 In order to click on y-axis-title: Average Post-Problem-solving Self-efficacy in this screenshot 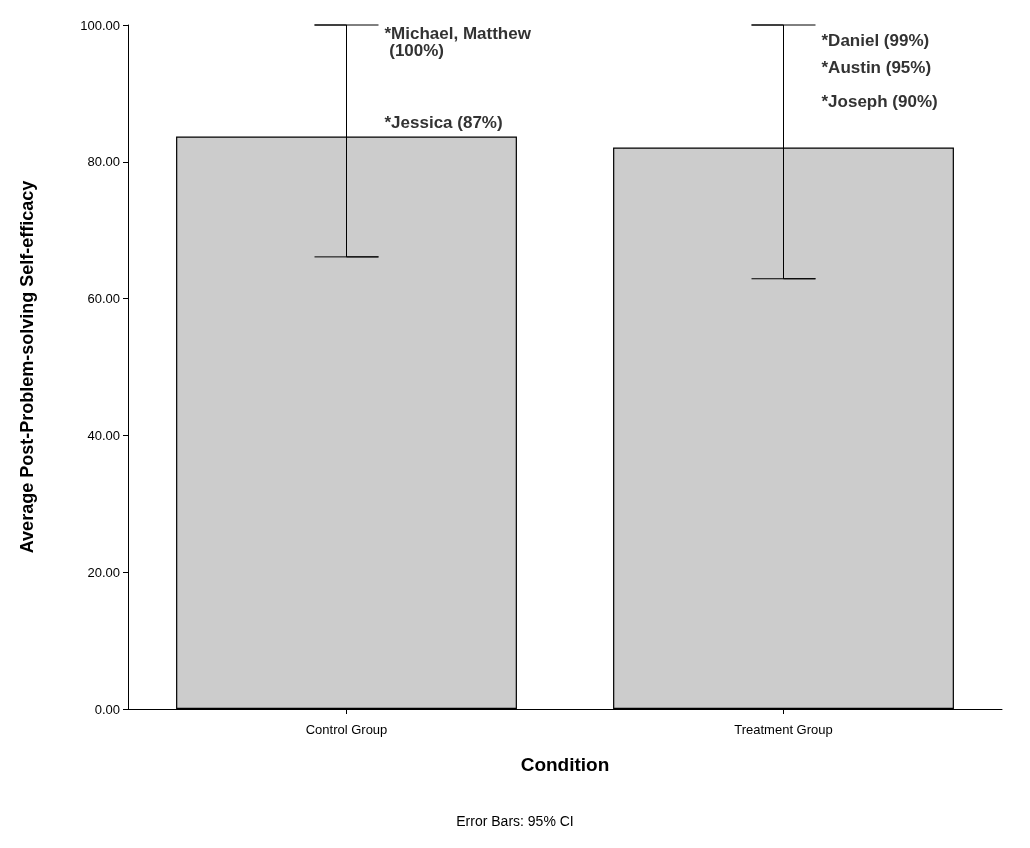, I will do `click(27, 367)`.